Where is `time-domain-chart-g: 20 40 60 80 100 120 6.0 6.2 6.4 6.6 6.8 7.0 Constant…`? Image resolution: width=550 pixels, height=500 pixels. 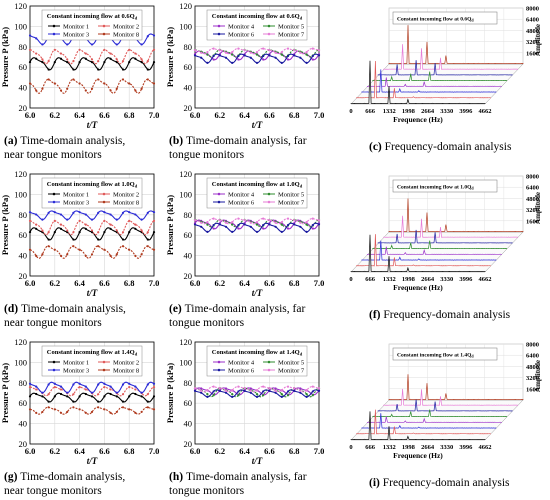 time-domain-chart-g: 20 40 60 80 100 120 6.0 6.2 6.4 6.6 6.8 7.0 Constant… is located at coordinates (79, 401).